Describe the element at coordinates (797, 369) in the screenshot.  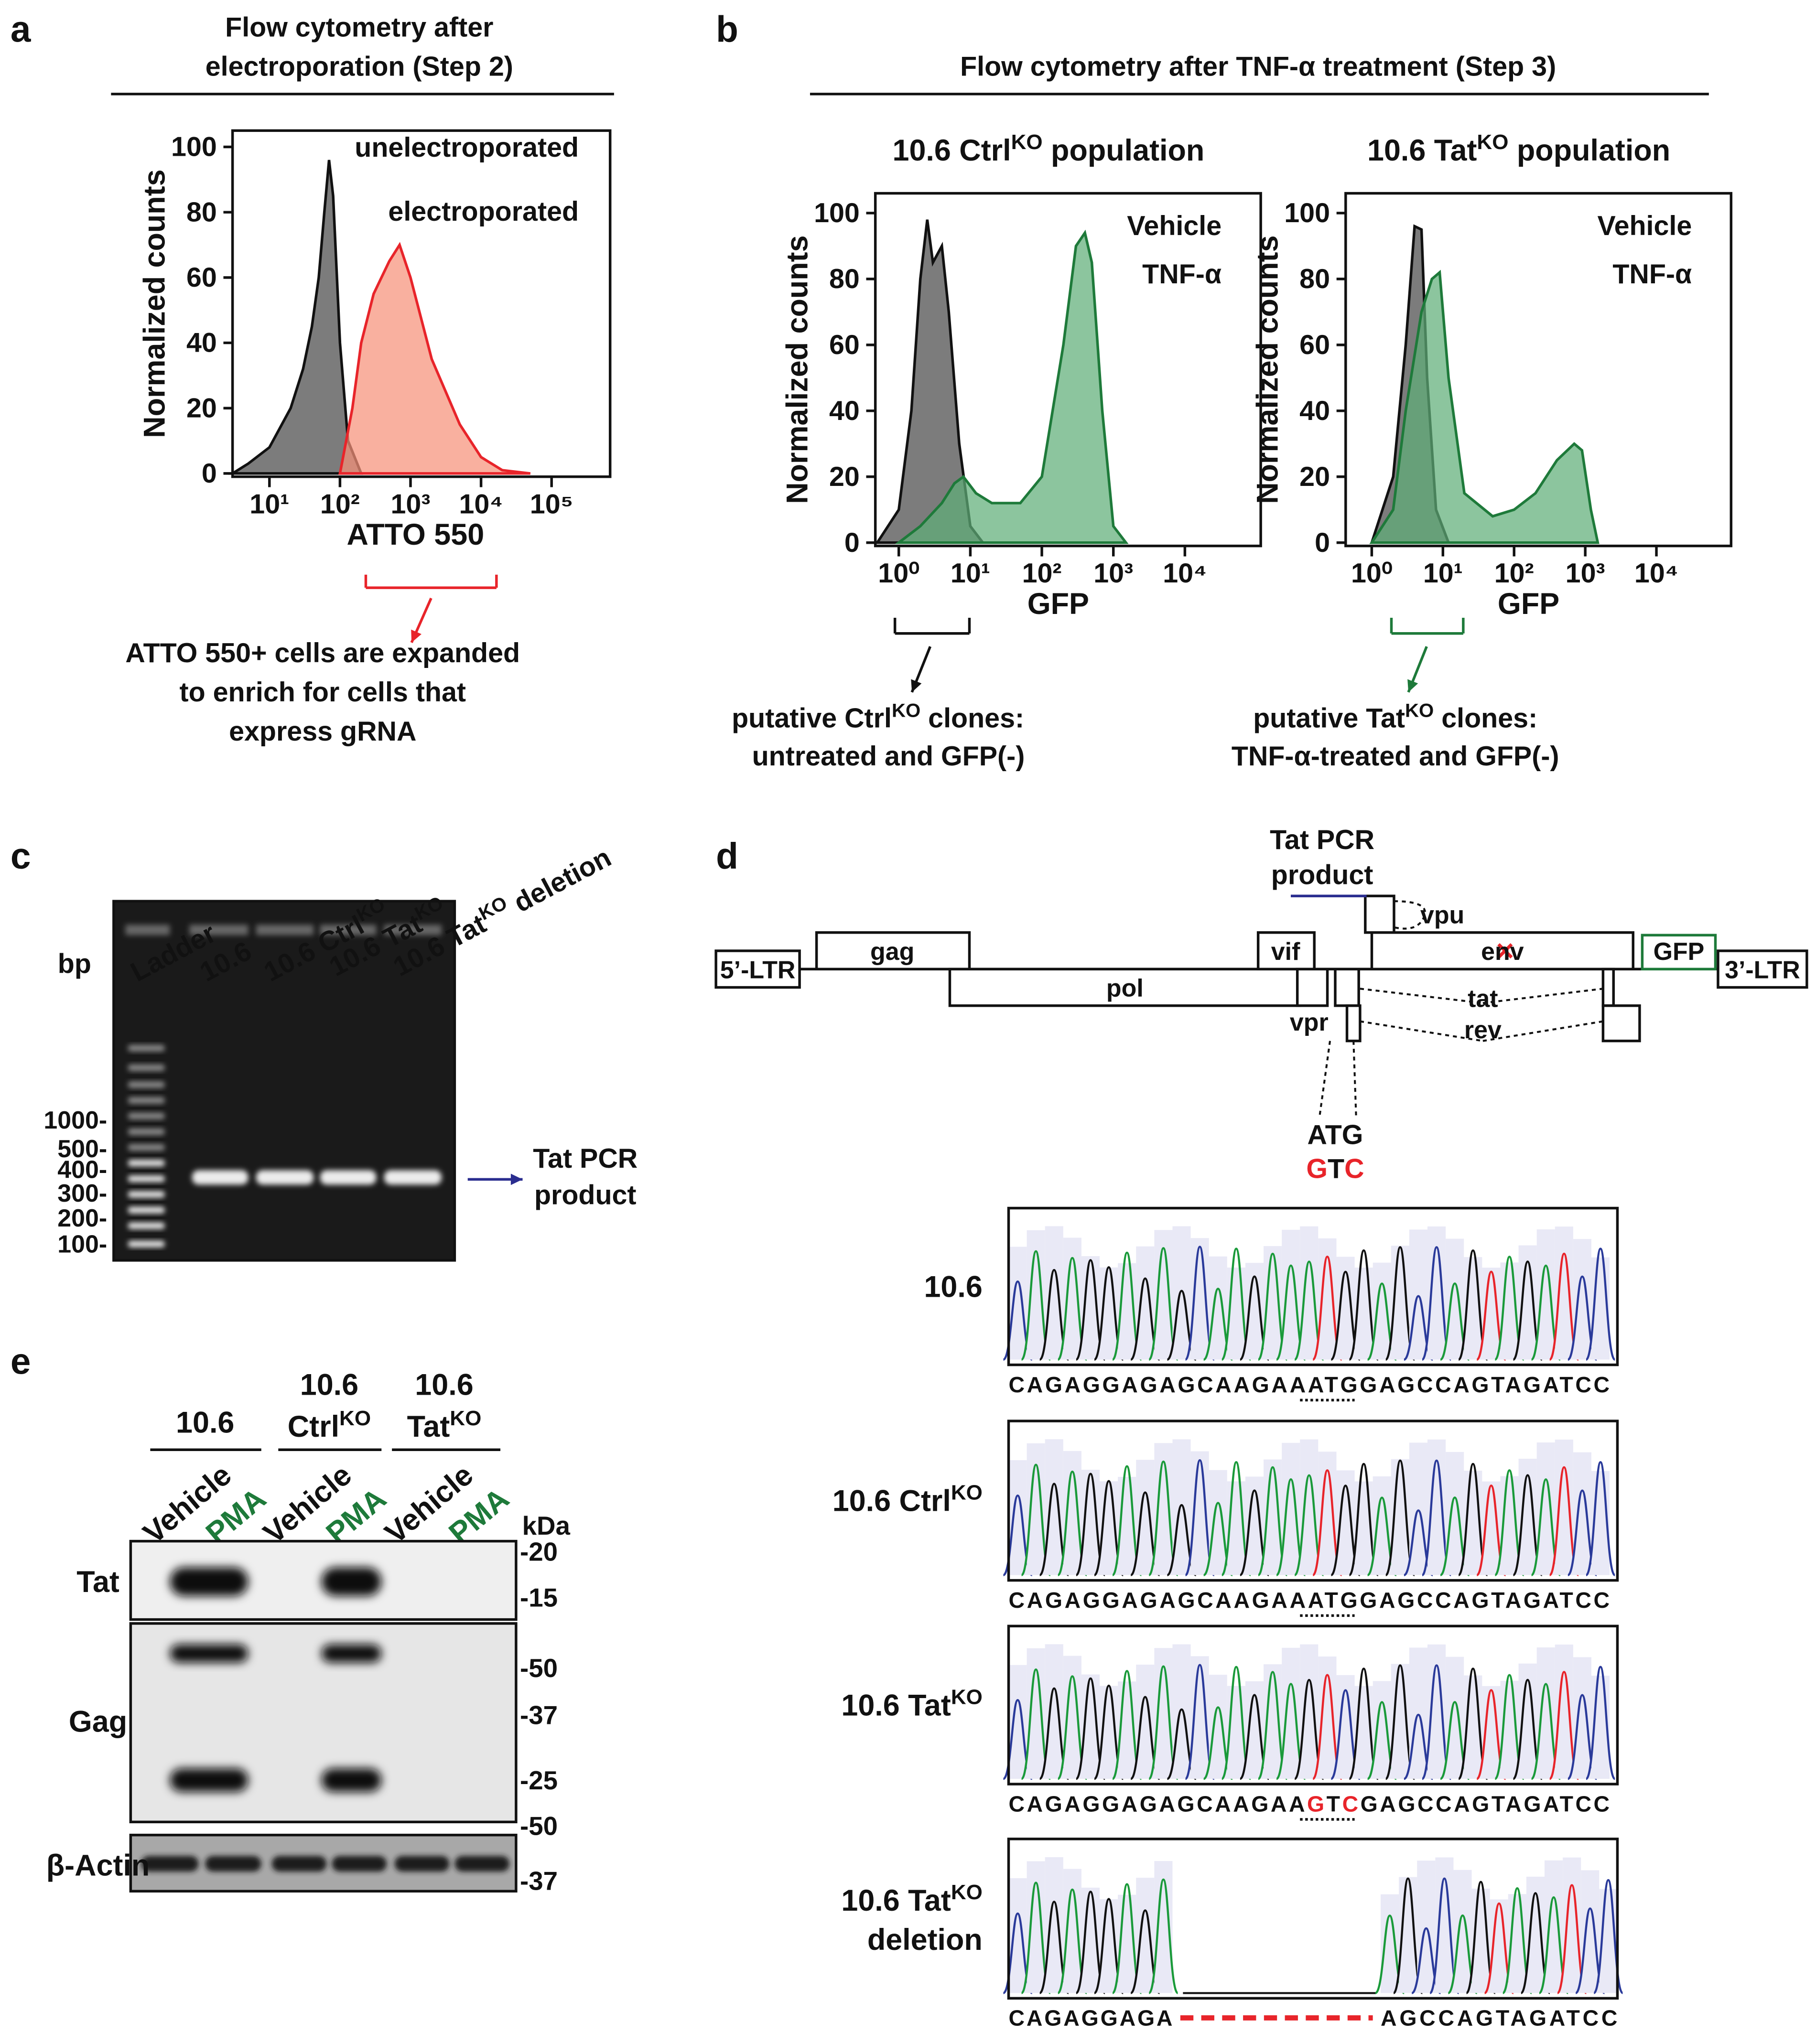
I see `y-axis-label: Normalized counts` at that location.